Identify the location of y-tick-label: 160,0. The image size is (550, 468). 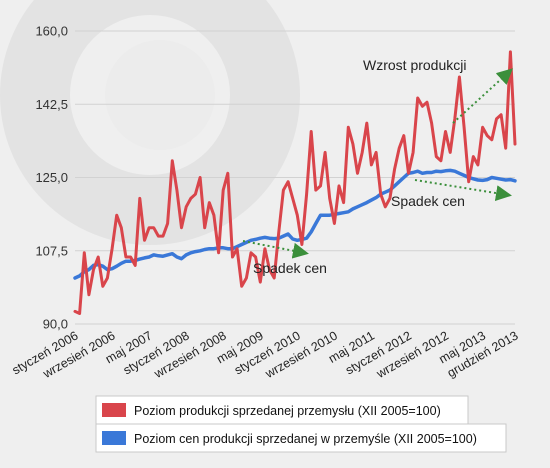
(51, 31).